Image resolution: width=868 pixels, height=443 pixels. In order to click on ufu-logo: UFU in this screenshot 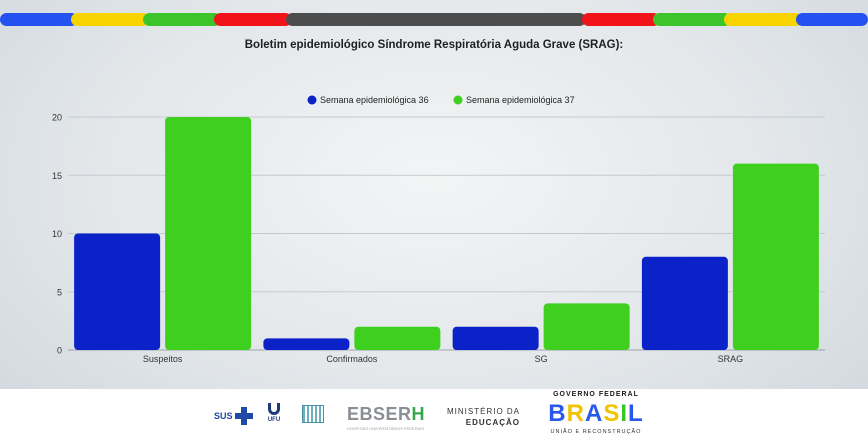, I will do `click(274, 413)`.